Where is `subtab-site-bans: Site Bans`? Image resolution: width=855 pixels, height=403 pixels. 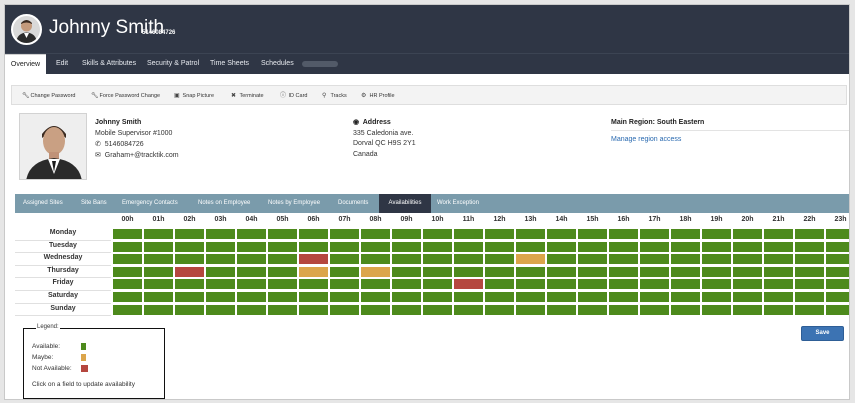 subtab-site-bans: Site Bans is located at coordinates (94, 203).